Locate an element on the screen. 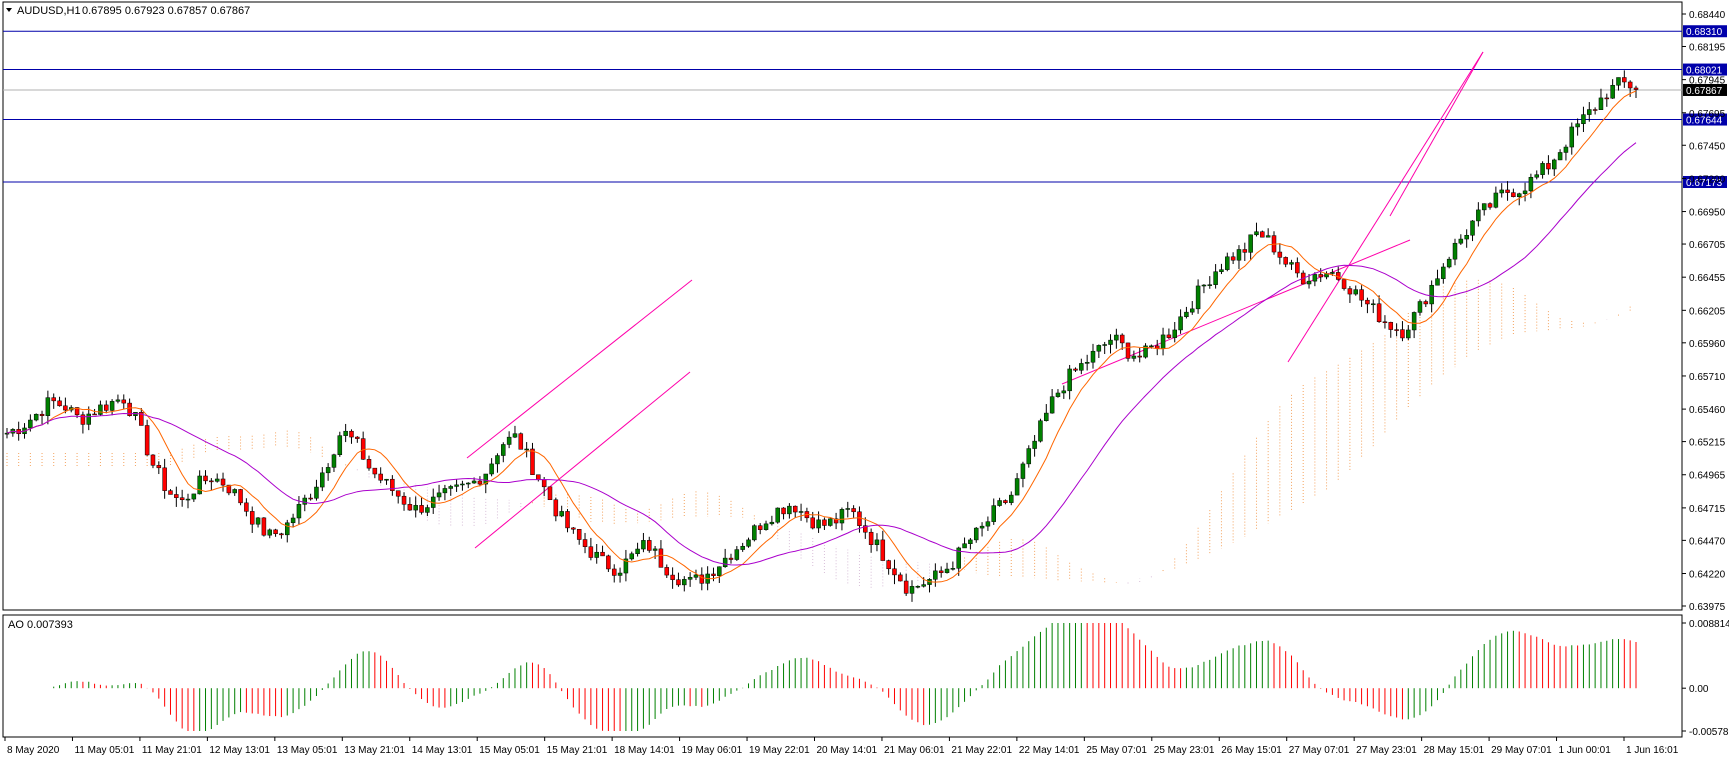 The width and height of the screenshot is (1729, 760). level-price-label: 0.68310 is located at coordinates (1704, 32).